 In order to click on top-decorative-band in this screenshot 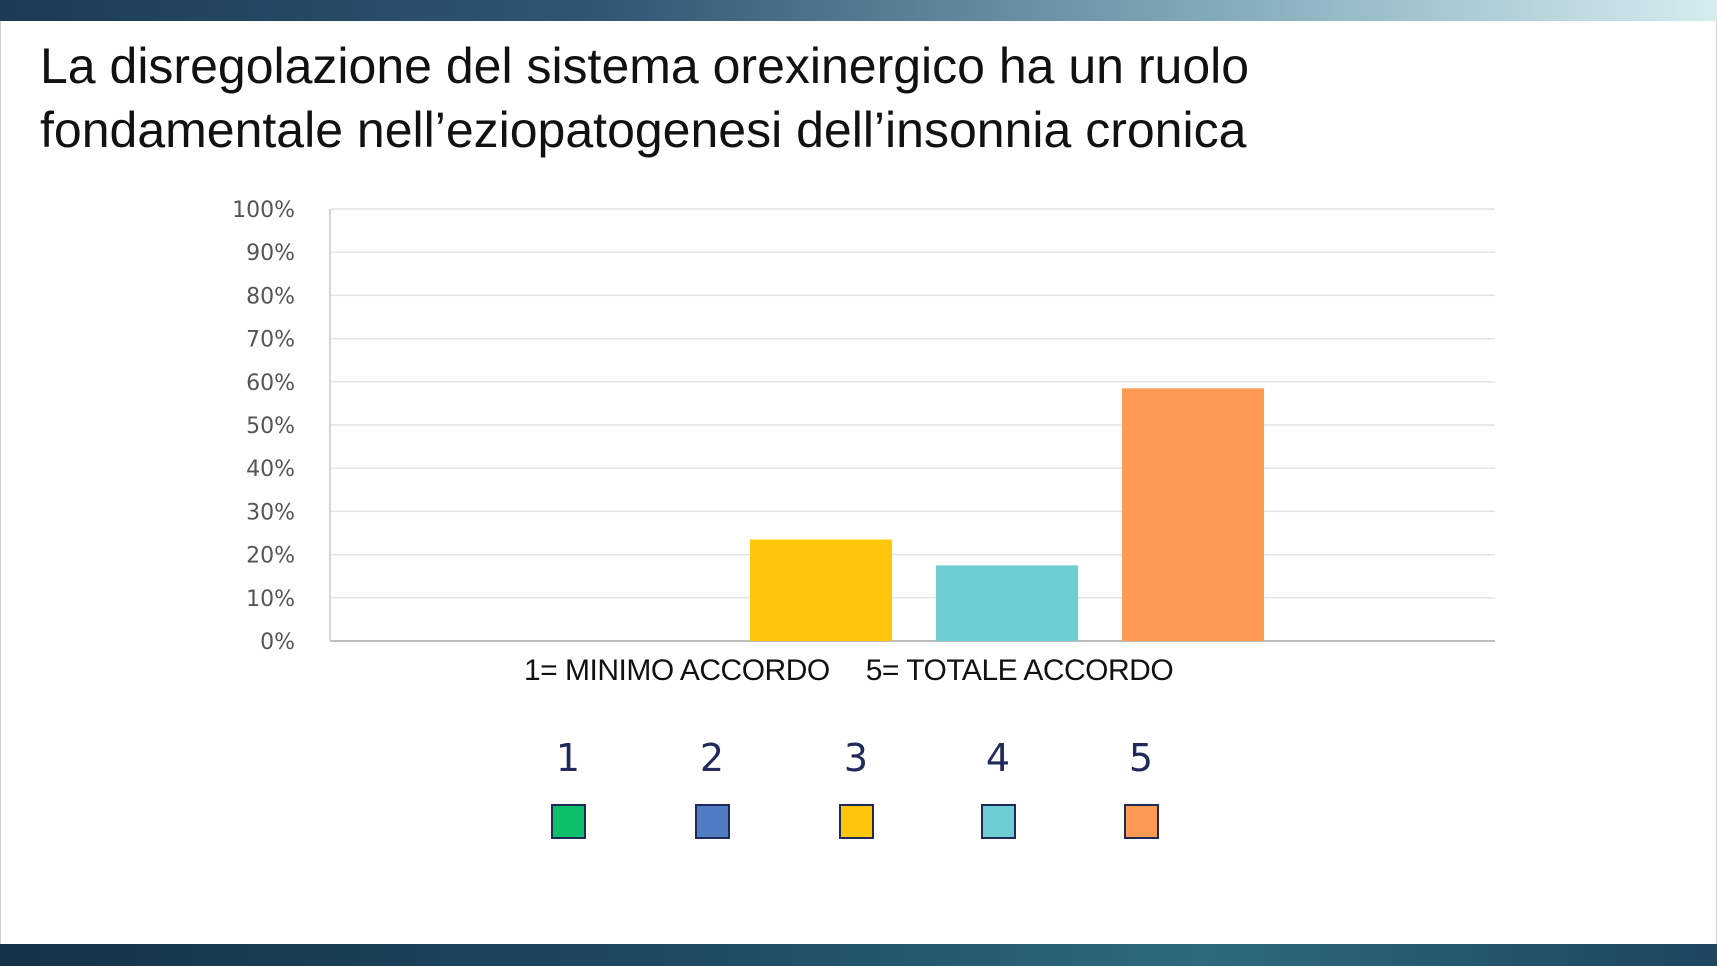, I will do `click(858, 10)`.